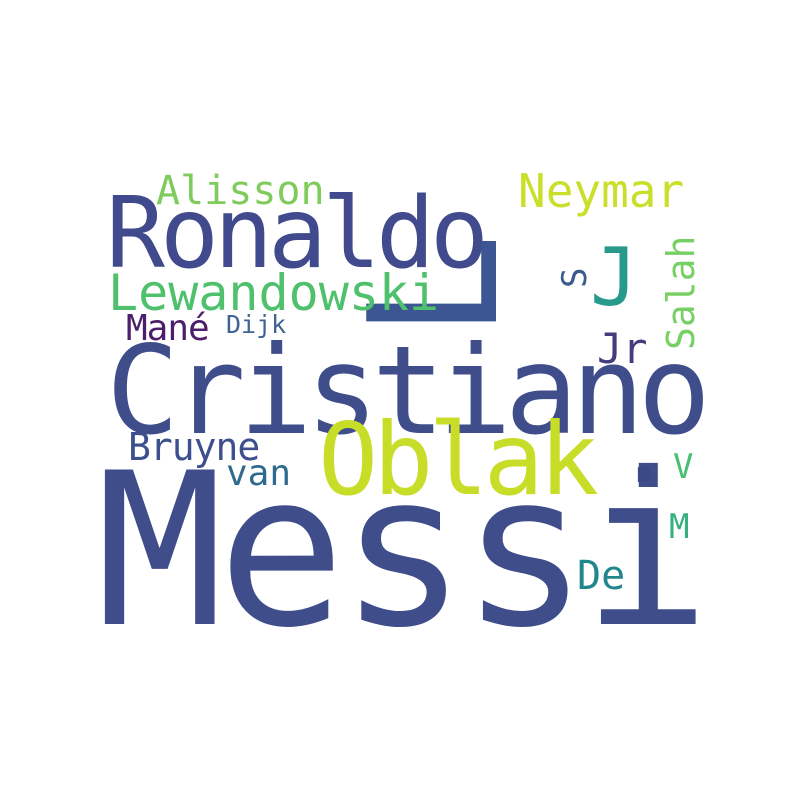 The height and width of the screenshot is (800, 800). I want to click on word-mane: Mané, so click(168, 328).